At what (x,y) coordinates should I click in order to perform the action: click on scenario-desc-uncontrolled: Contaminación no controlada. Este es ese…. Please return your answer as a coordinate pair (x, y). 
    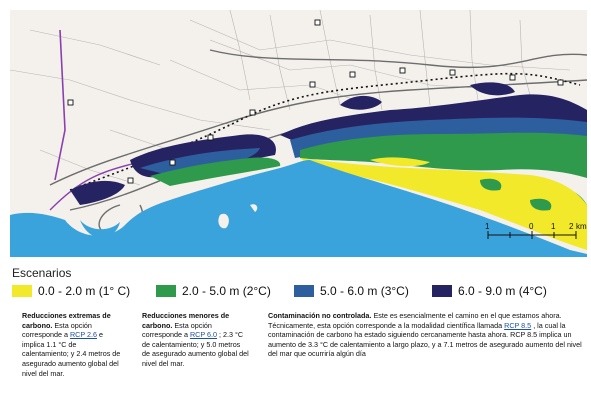
    Looking at the image, I should click on (427, 335).